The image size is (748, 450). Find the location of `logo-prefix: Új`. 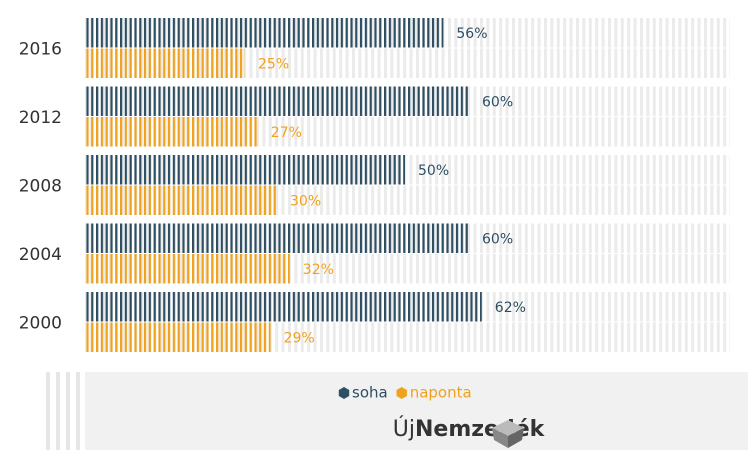

logo-prefix: Új is located at coordinates (404, 429).